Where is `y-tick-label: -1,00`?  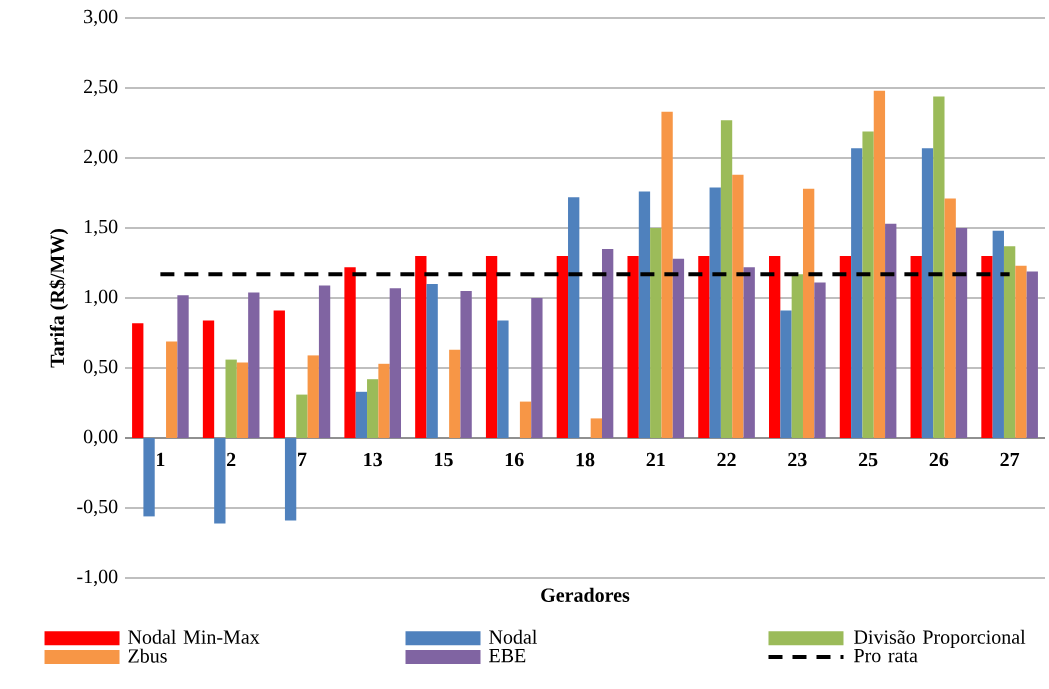
y-tick-label: -1,00 is located at coordinates (97, 578).